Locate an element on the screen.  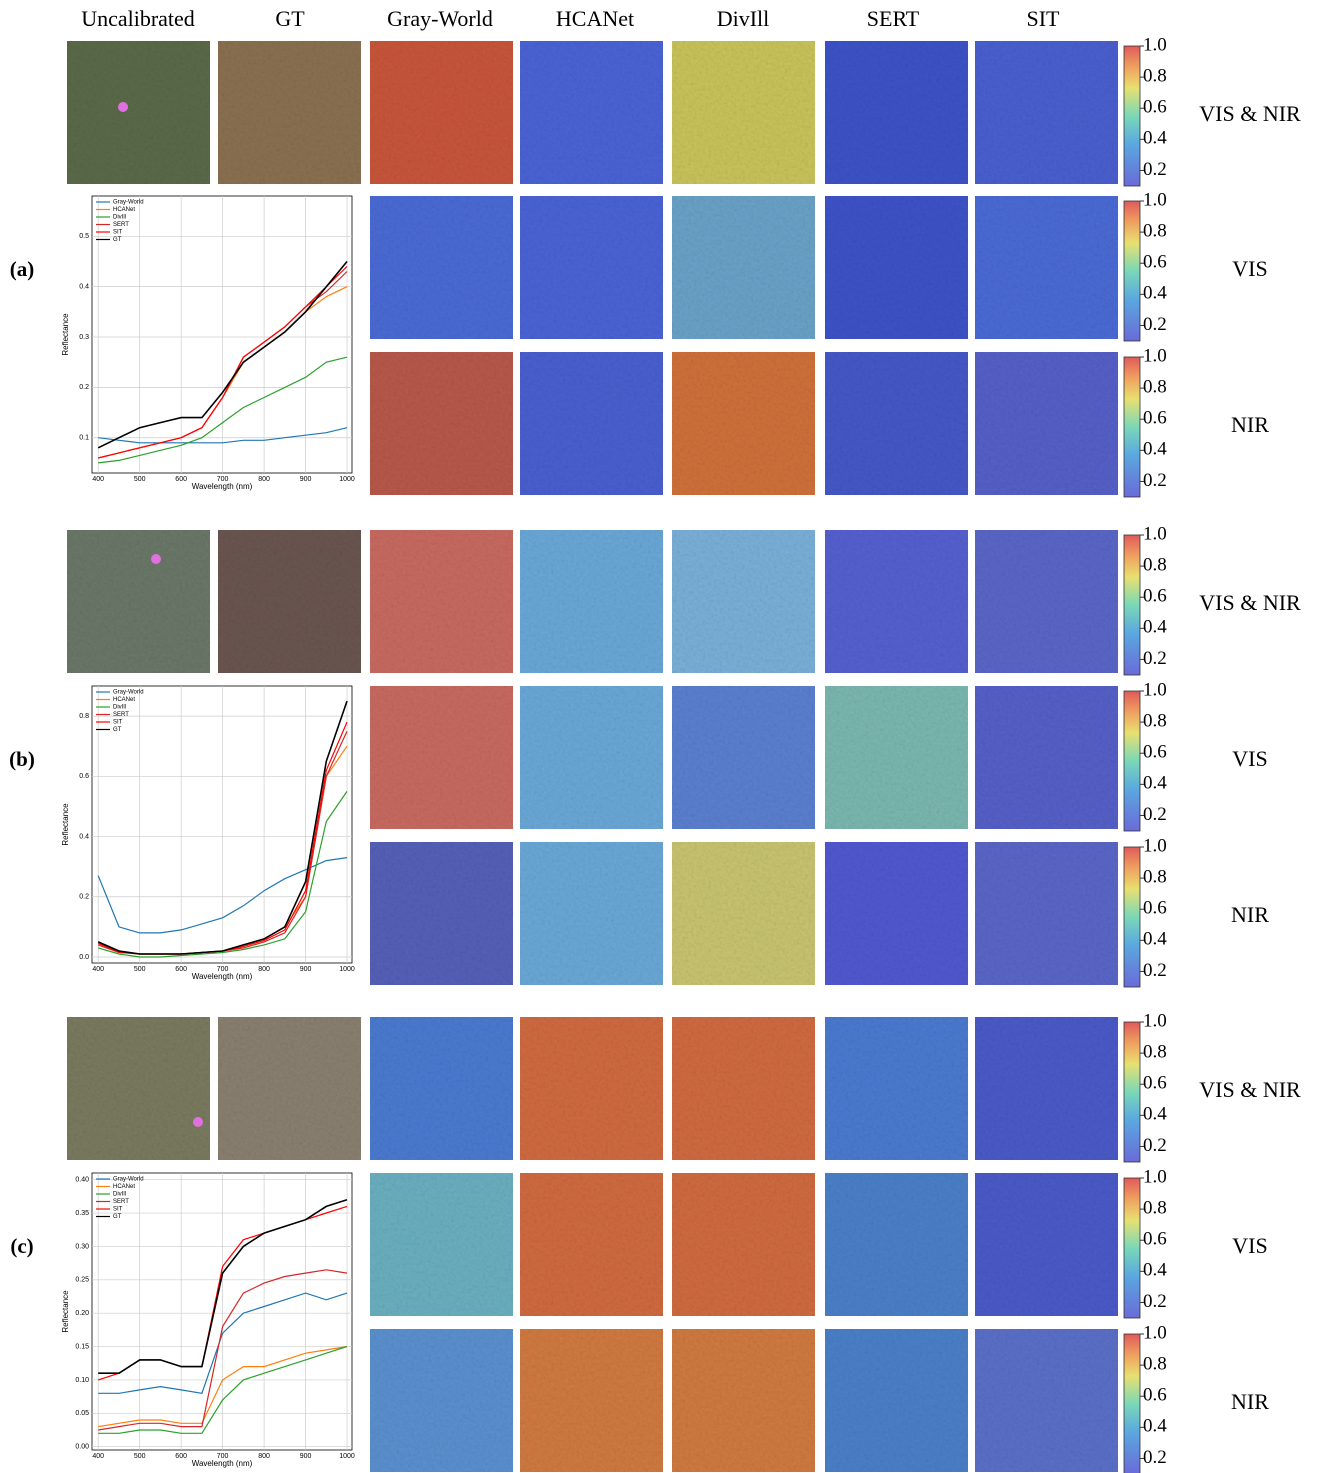
column-header: SIT is located at coordinates (1044, 18).